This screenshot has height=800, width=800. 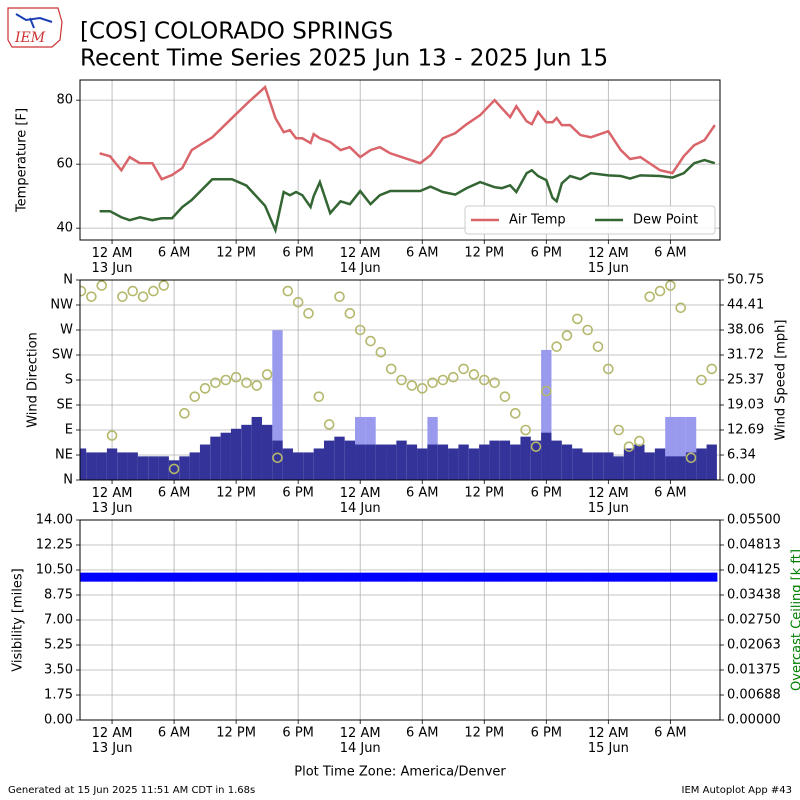 I want to click on y-axis-label: Temperature [F], so click(x=22, y=160).